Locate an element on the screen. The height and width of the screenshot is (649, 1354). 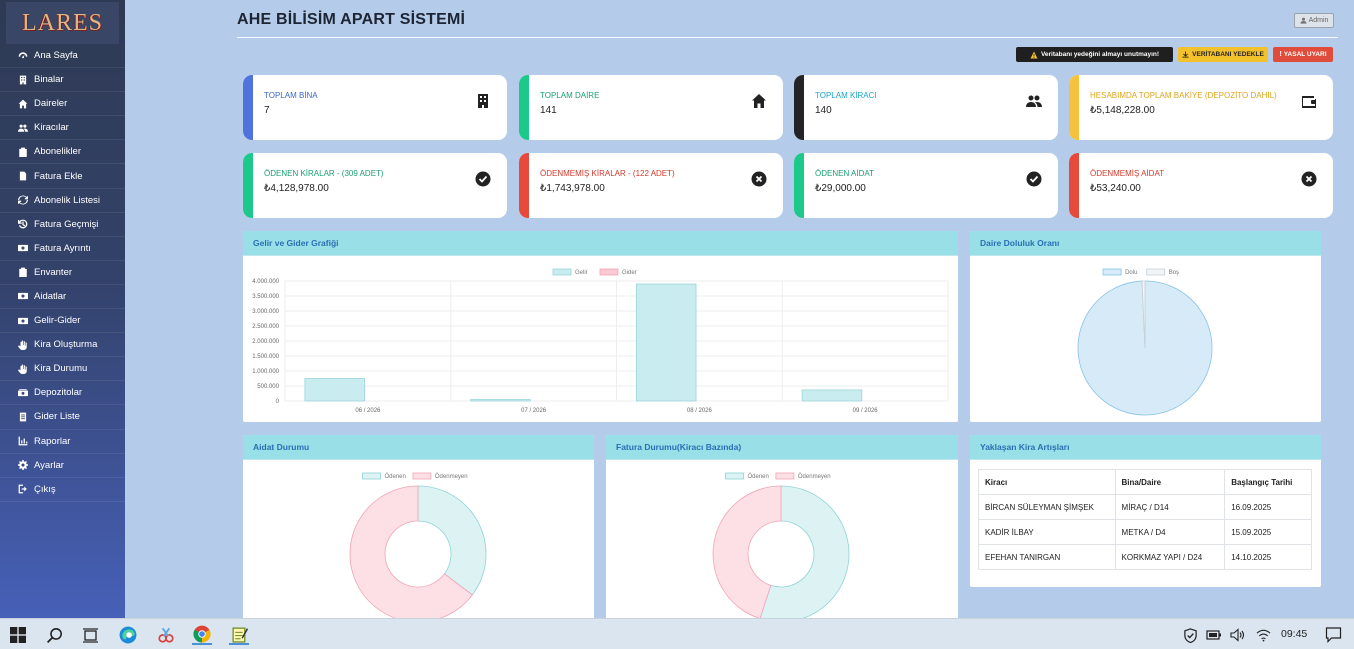
slice-ödenen is located at coordinates (452, 540).